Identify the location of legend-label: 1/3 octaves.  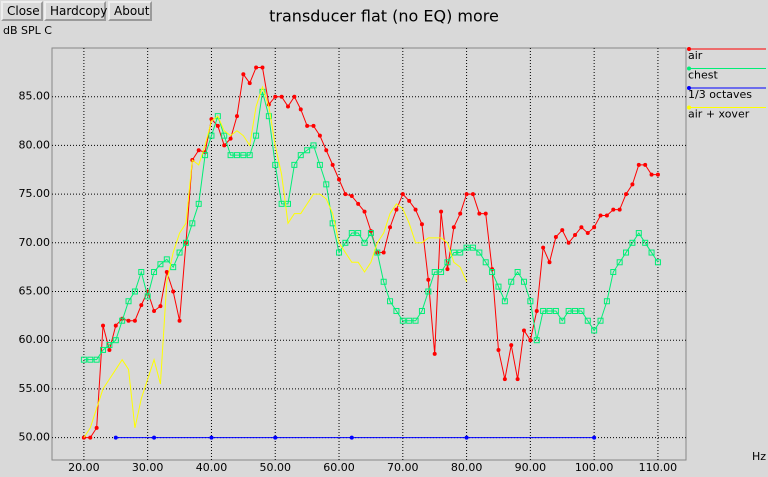
(720, 94).